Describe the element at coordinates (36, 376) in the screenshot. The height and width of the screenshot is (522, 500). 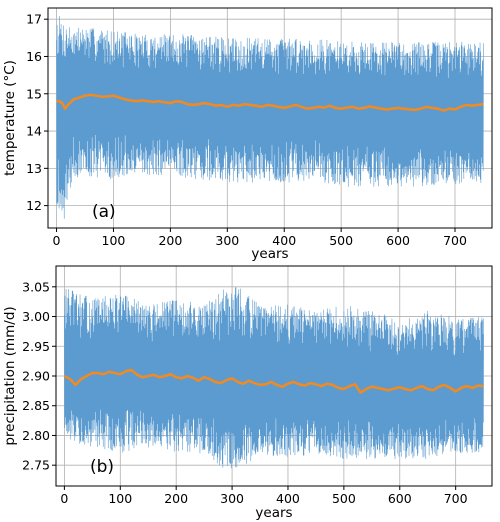
I see `y-tick-label: 2.90` at that location.